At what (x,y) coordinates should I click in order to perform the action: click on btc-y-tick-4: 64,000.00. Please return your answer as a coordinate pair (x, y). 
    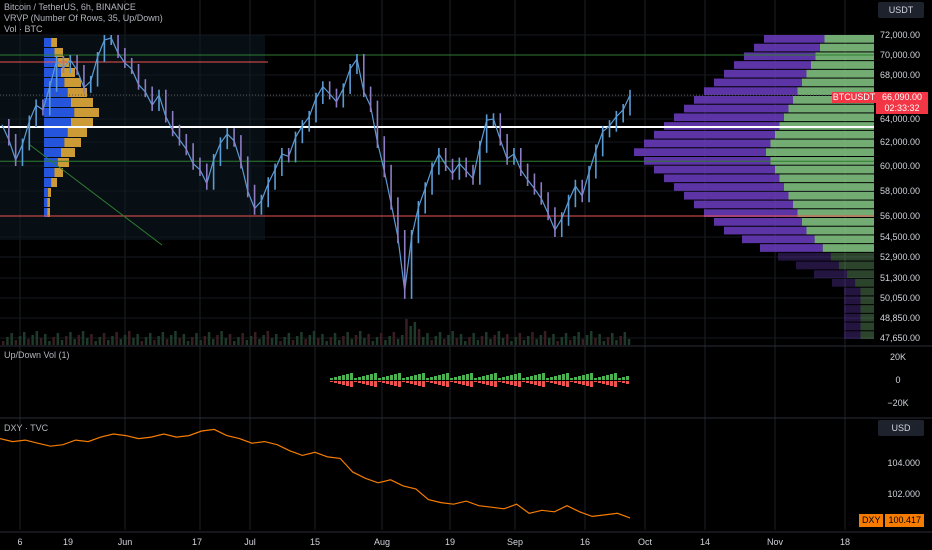
    Looking at the image, I should click on (900, 119).